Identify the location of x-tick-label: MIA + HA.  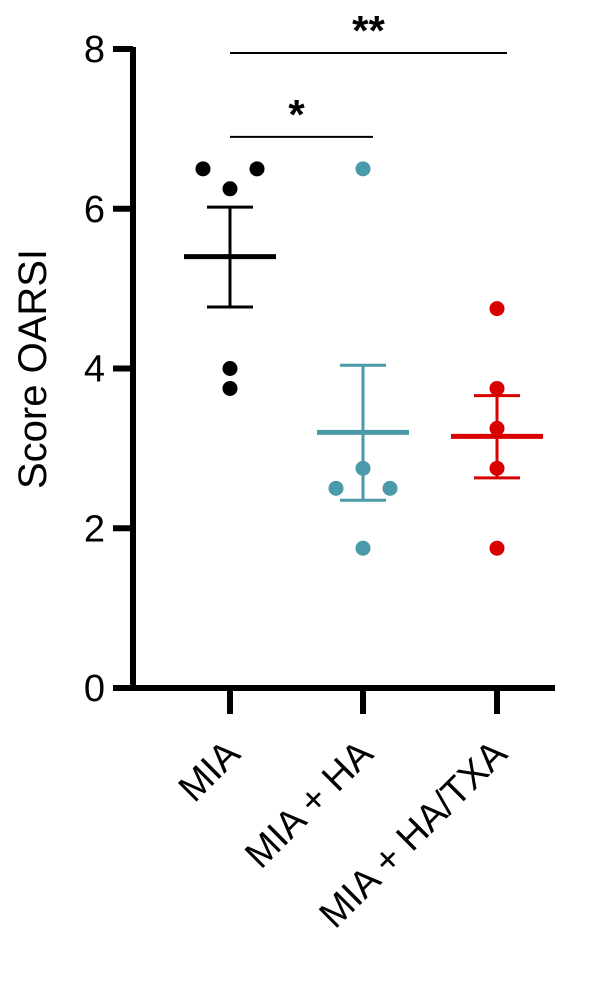
(309, 804).